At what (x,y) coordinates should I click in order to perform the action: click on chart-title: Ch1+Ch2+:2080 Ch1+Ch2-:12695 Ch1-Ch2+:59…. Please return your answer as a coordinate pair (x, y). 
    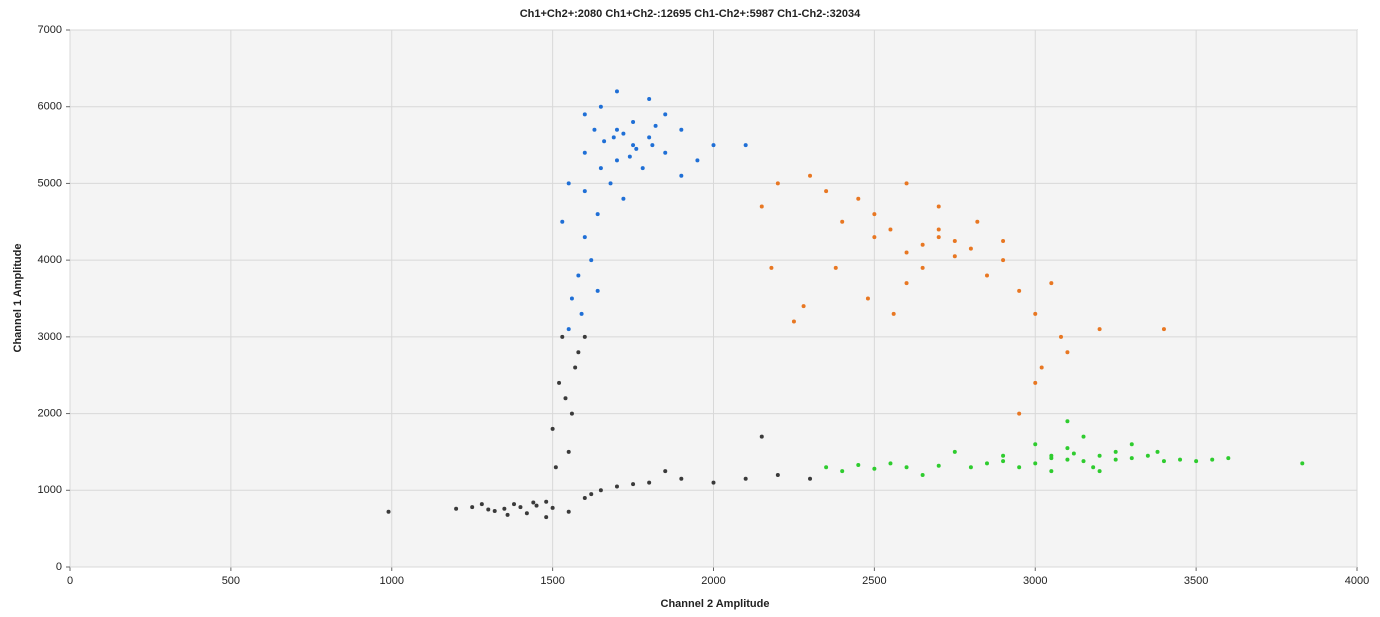
    Looking at the image, I should click on (690, 14).